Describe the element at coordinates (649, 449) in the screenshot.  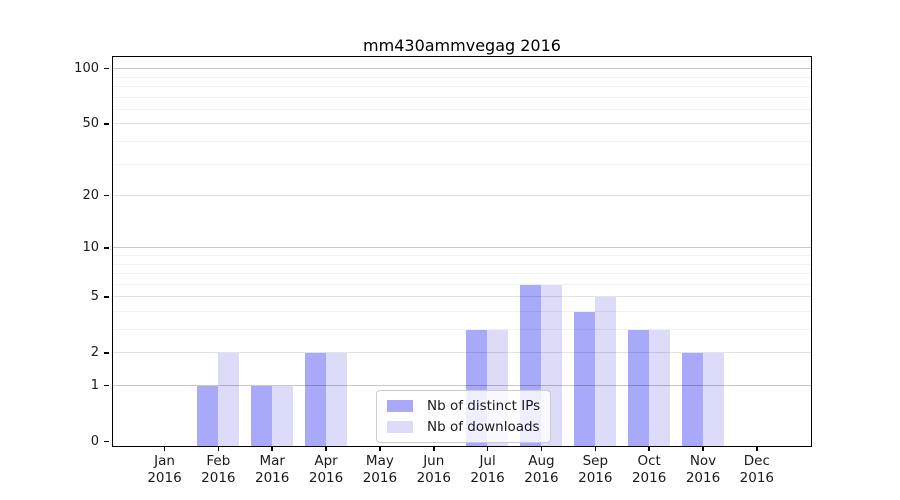
I see `x-tick-oct` at that location.